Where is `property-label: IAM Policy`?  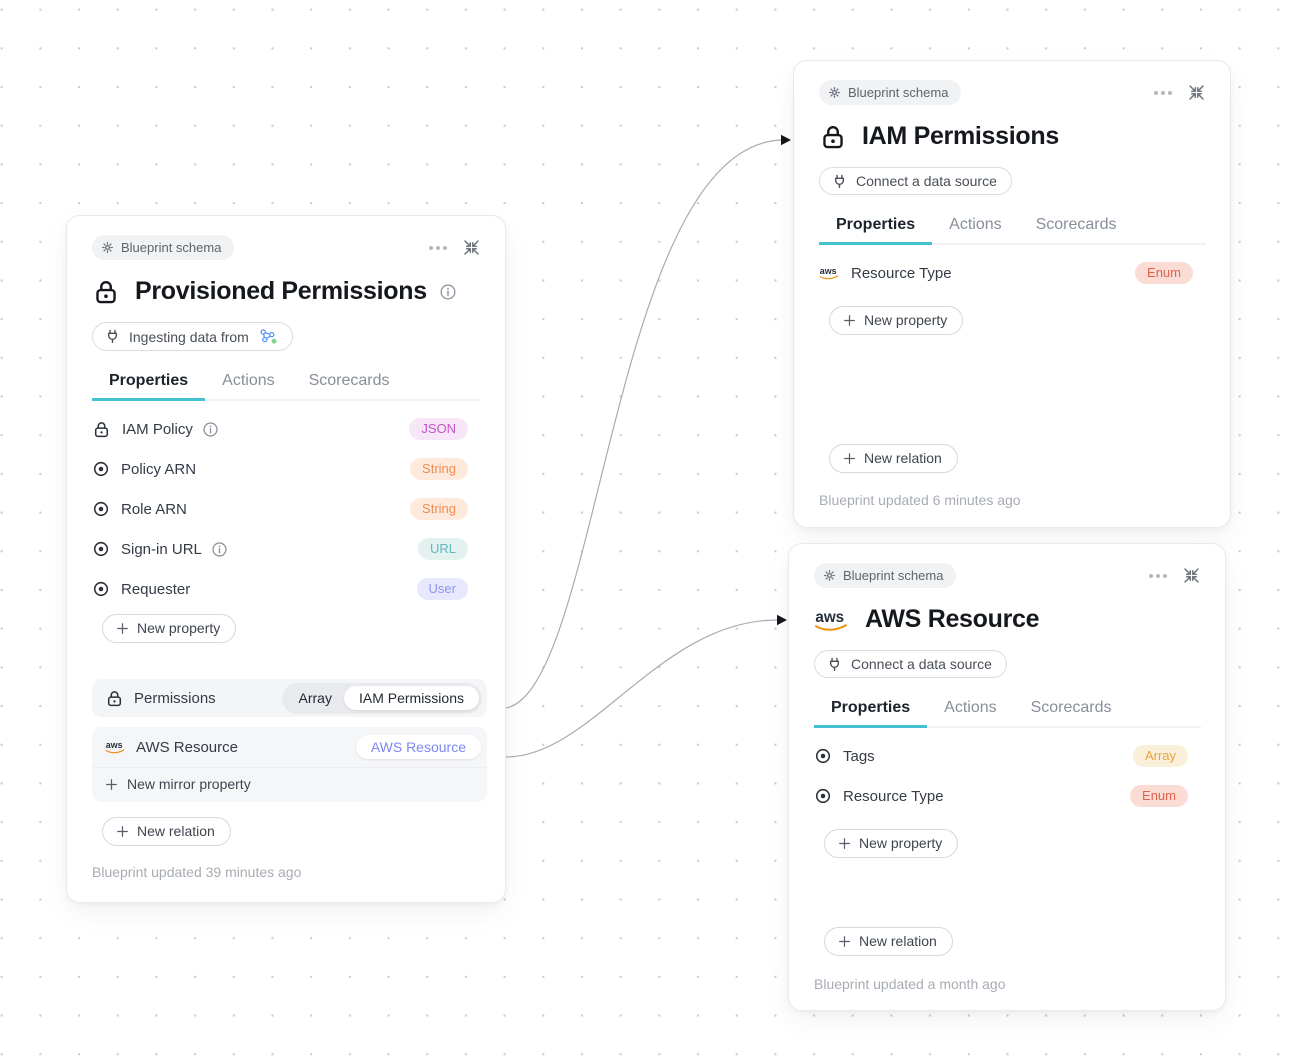
property-label: IAM Policy is located at coordinates (157, 429).